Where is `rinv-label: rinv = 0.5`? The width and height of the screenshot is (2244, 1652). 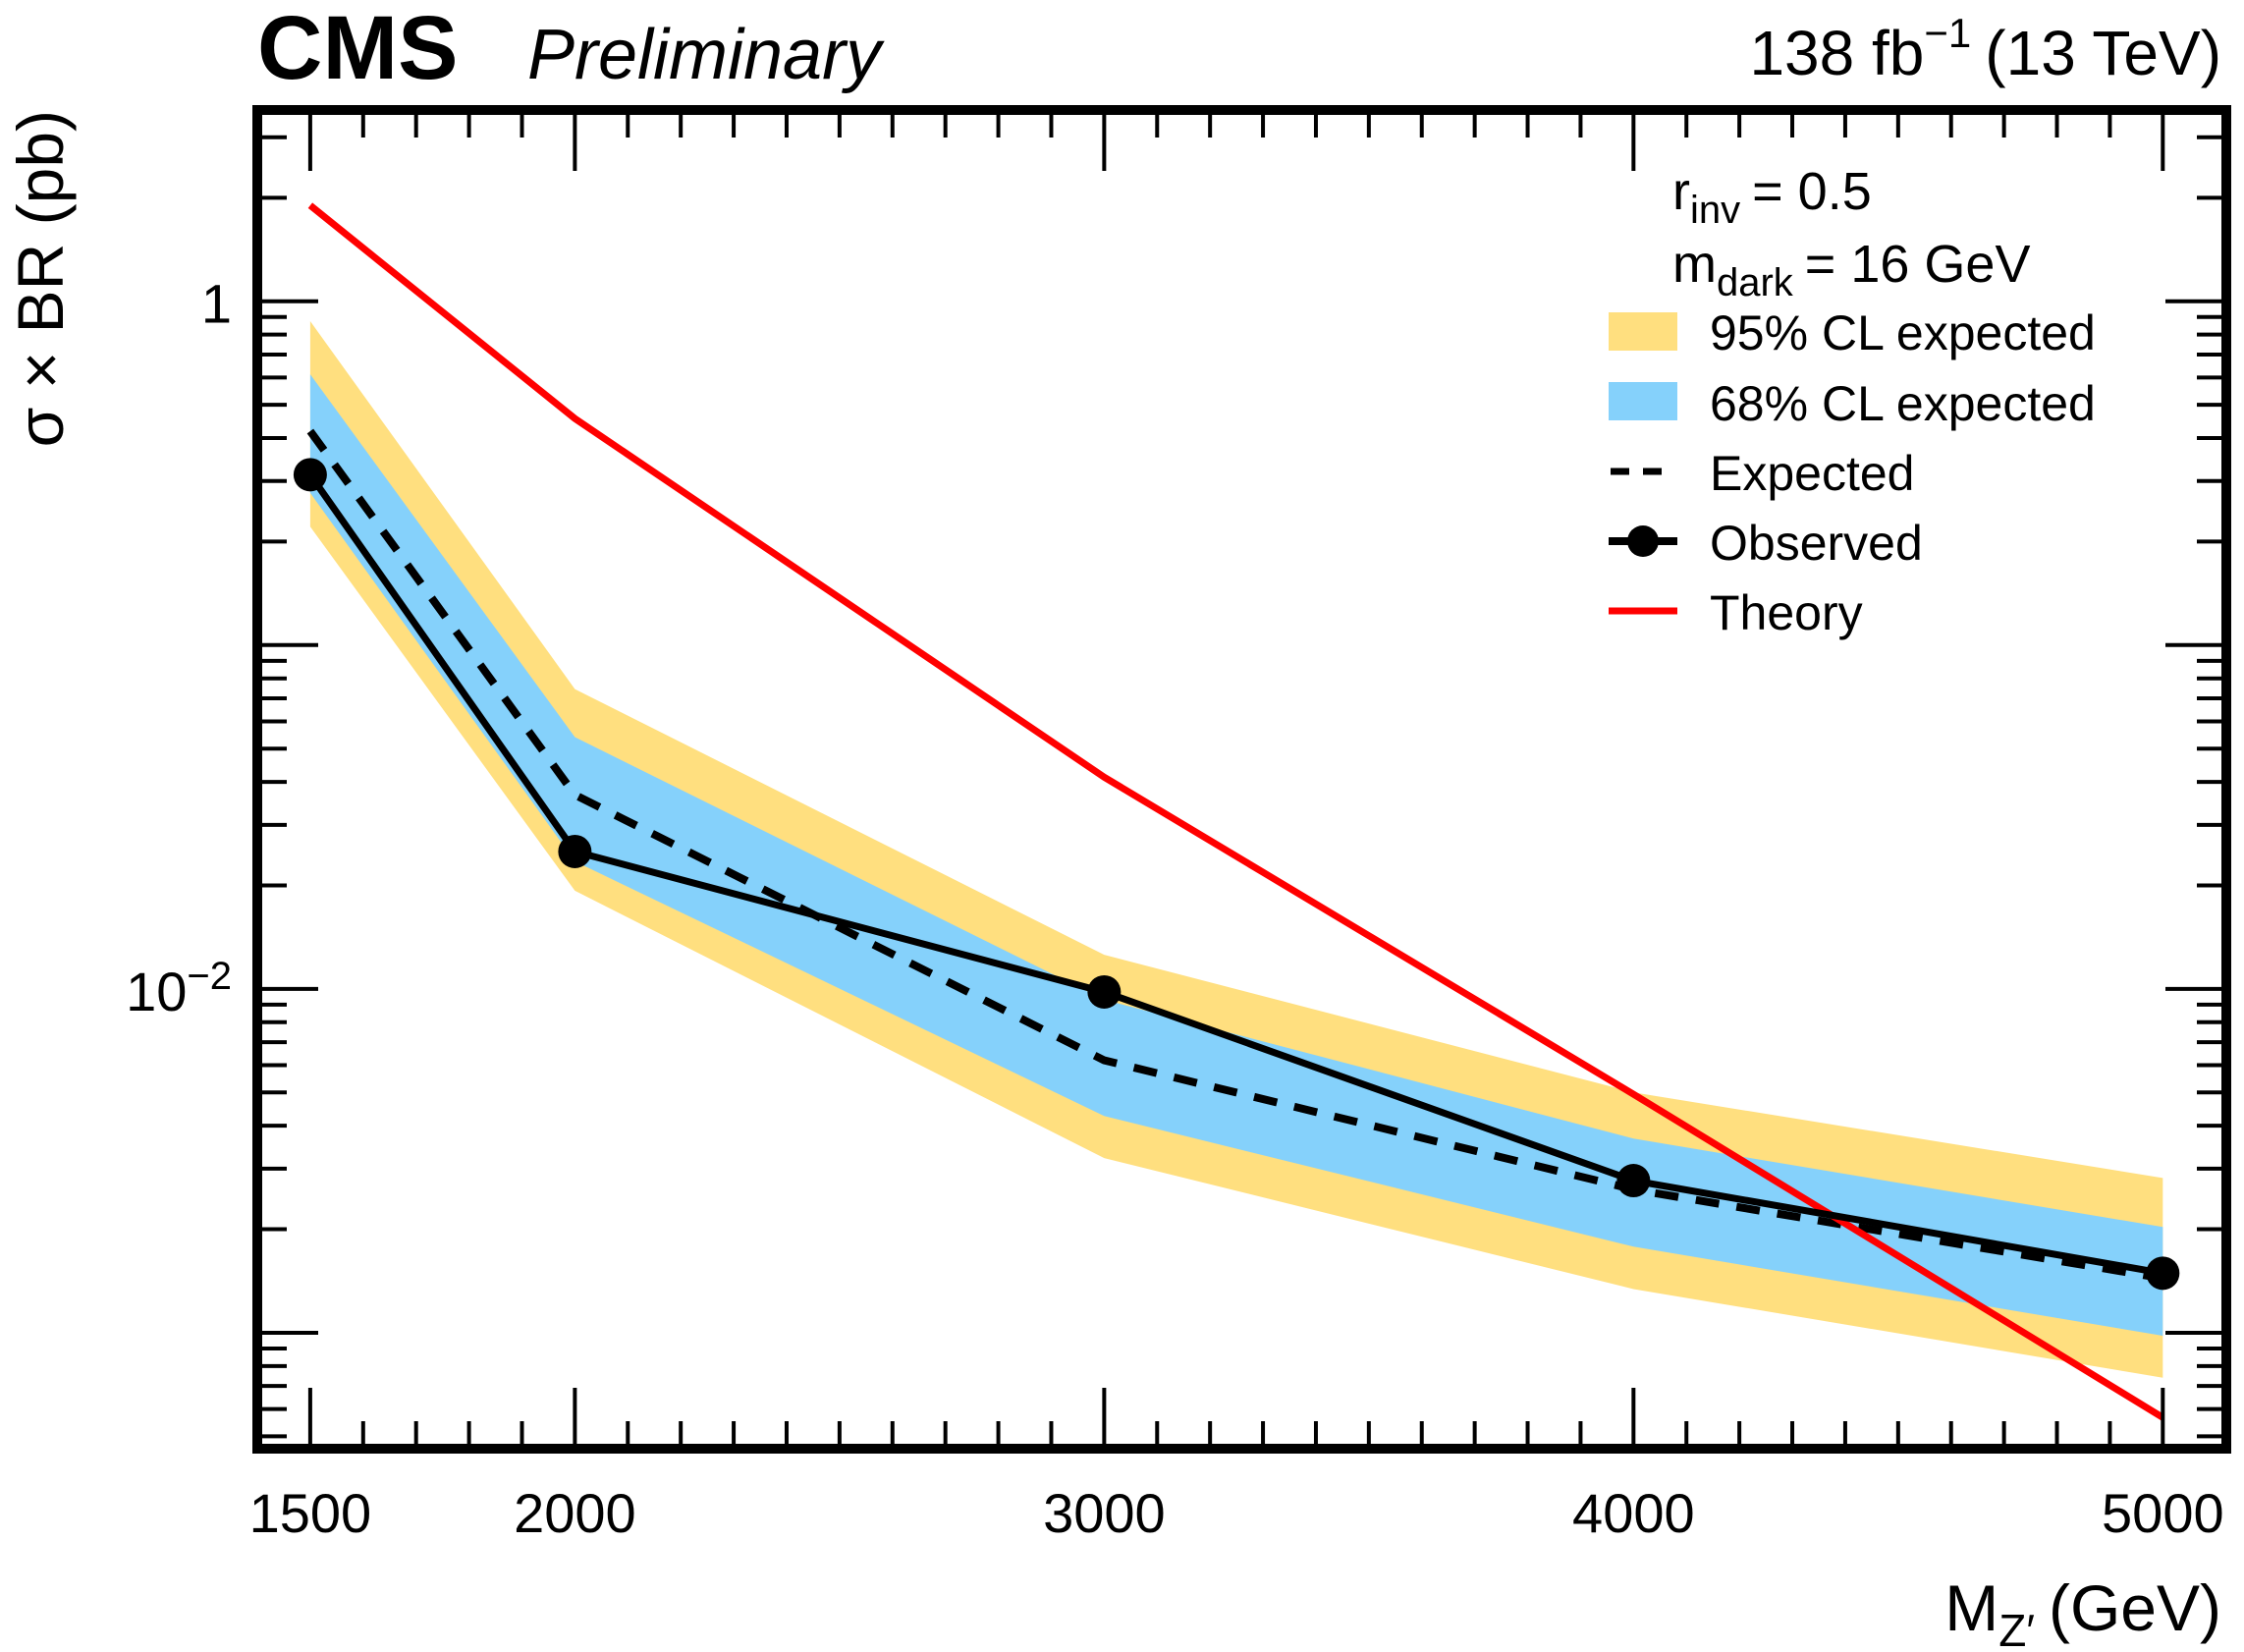
rinv-label: rinv = 0.5 is located at coordinates (1772, 197).